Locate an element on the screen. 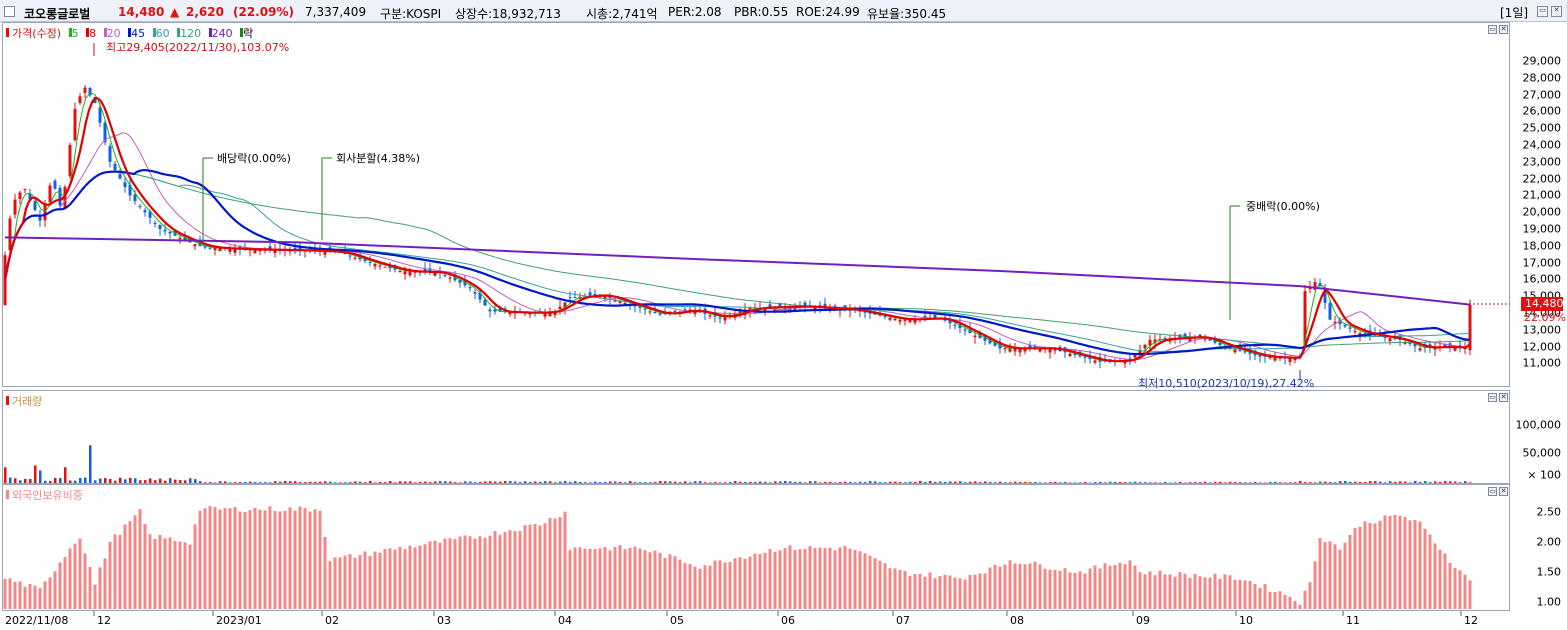 This screenshot has width=1567, height=630. foreign-axis: 2.50 2.00 1.50 1.00 is located at coordinates (1537, 547).